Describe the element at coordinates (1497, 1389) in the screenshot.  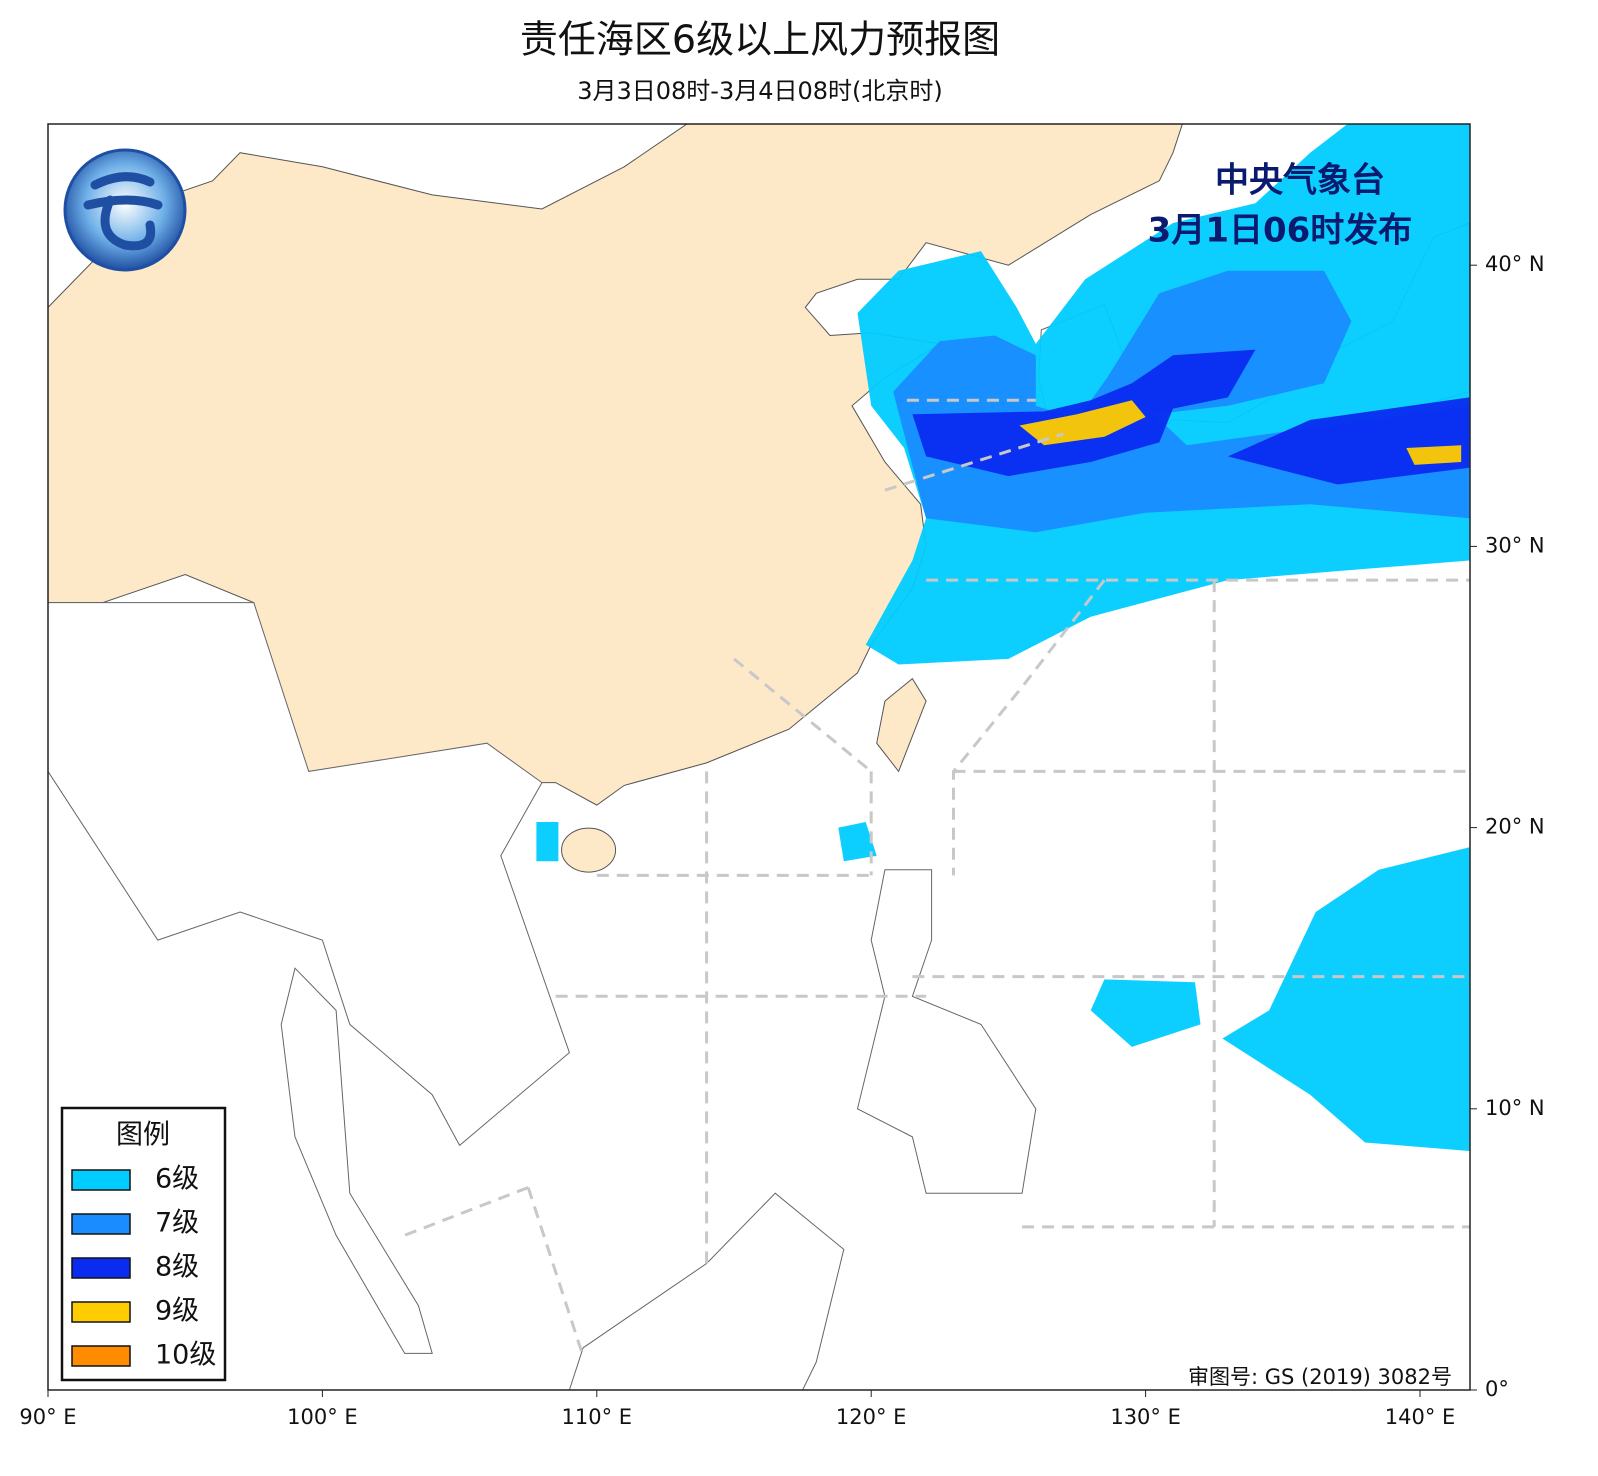
I see `lat-label: 0°` at that location.